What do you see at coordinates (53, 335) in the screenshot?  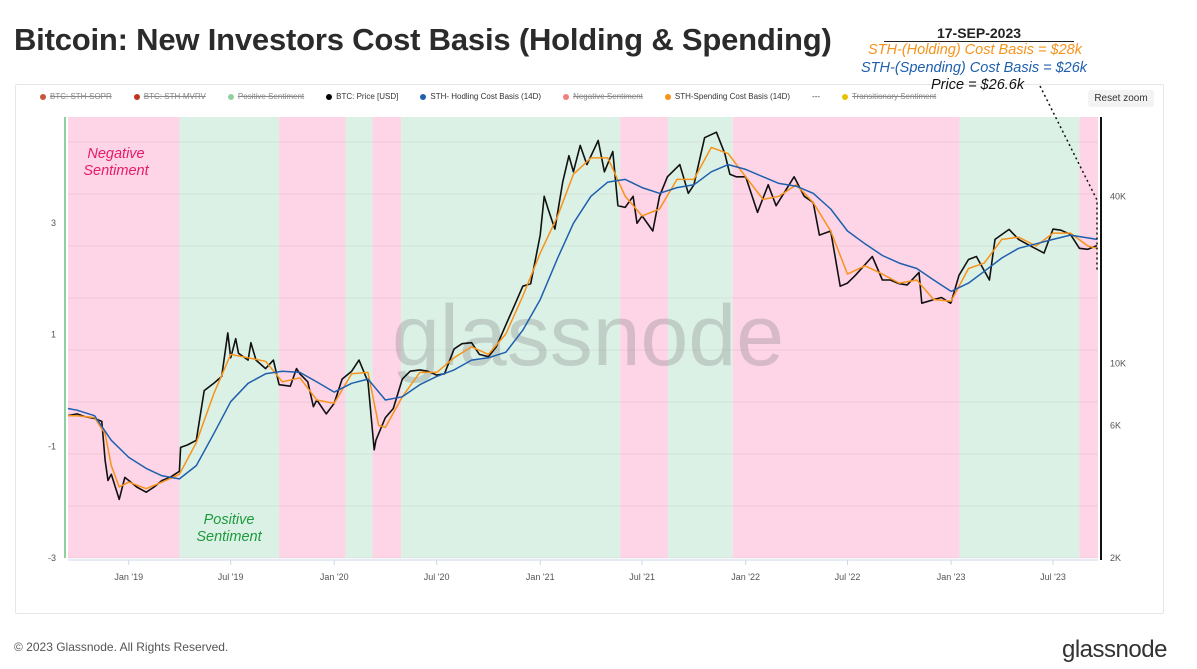 I see `y-left-tick-label: 1` at bounding box center [53, 335].